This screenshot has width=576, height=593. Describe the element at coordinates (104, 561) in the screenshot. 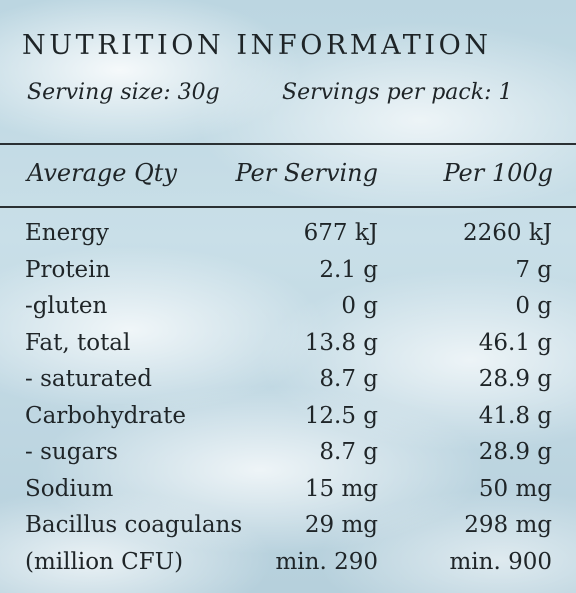

I see `nutrient-name: (million CFU)` at that location.